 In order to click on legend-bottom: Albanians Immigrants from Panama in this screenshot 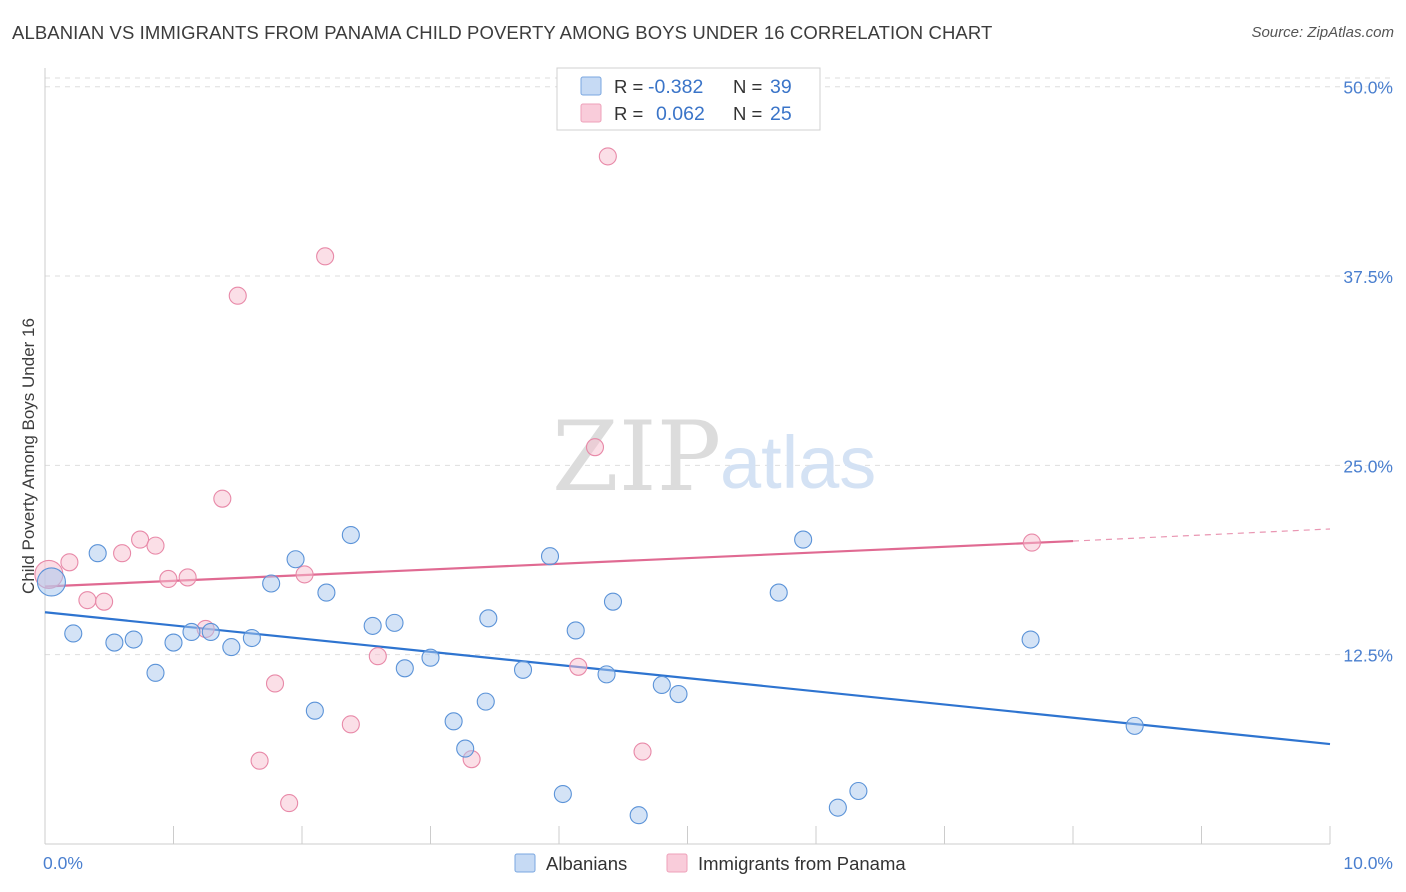, I will do `click(710, 863)`.